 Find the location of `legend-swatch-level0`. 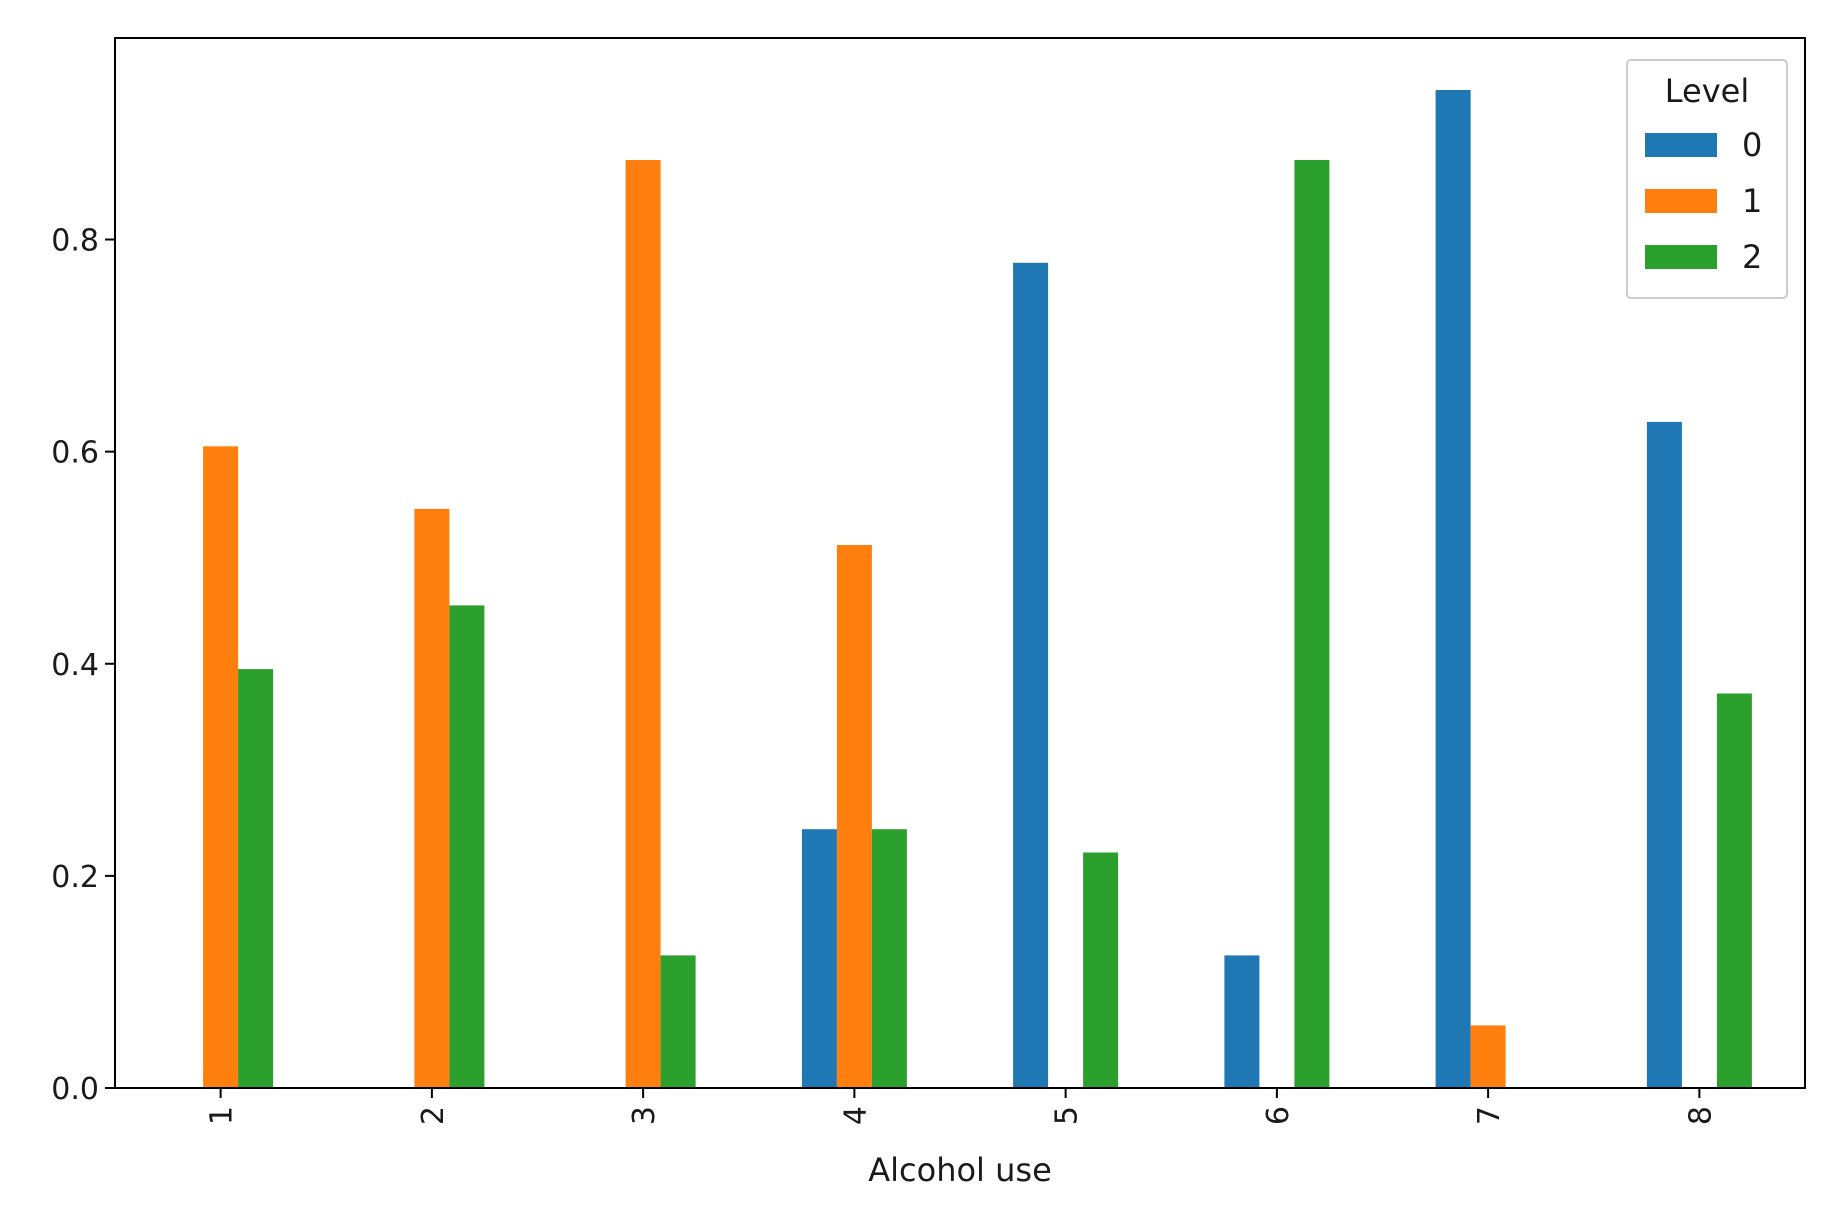

legend-swatch-level0 is located at coordinates (1681, 145).